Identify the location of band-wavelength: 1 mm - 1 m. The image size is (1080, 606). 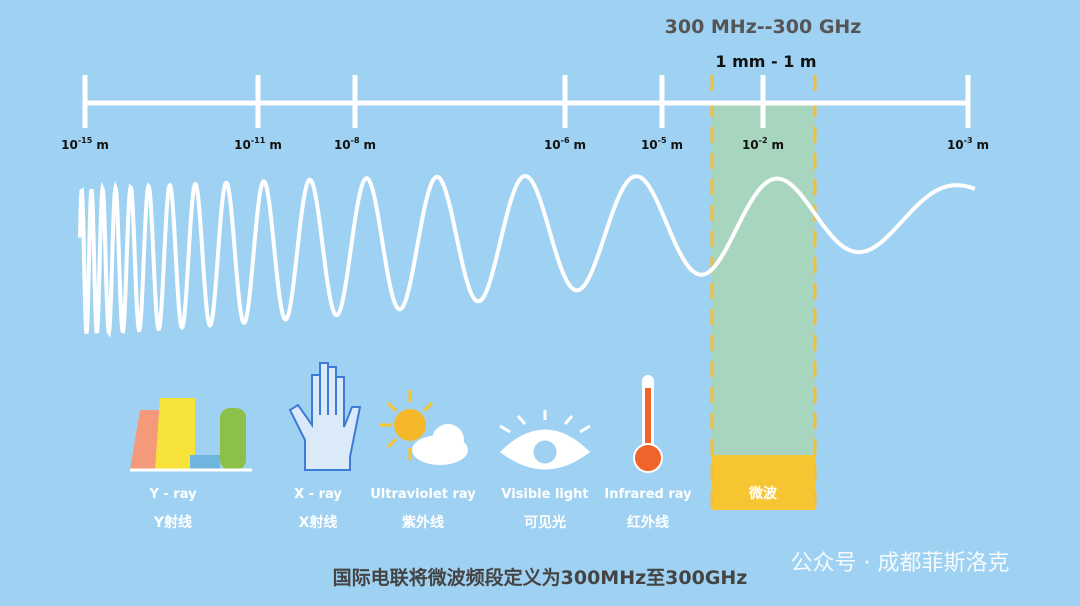
(765, 61).